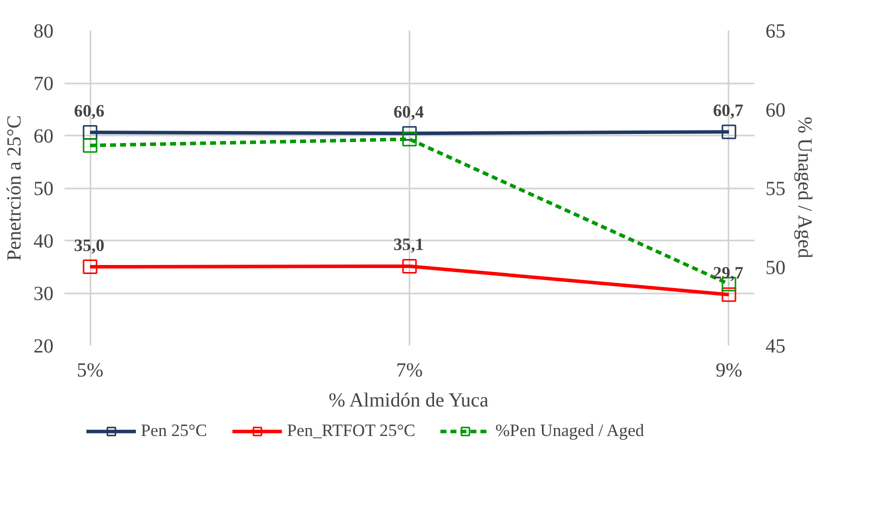 The height and width of the screenshot is (512, 884). Describe the element at coordinates (408, 401) in the screenshot. I see `x-axis-title: % Almidón de Yuca` at that location.